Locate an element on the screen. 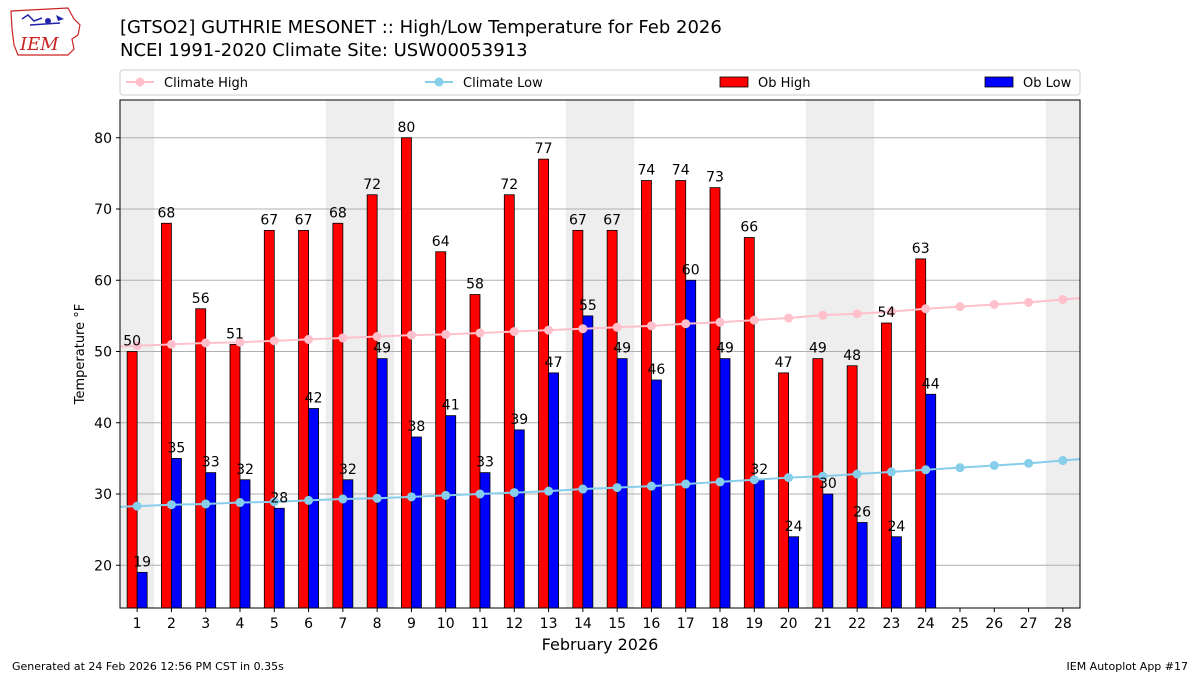 The image size is (1200, 675). logo-text: IEM is located at coordinates (39, 44).